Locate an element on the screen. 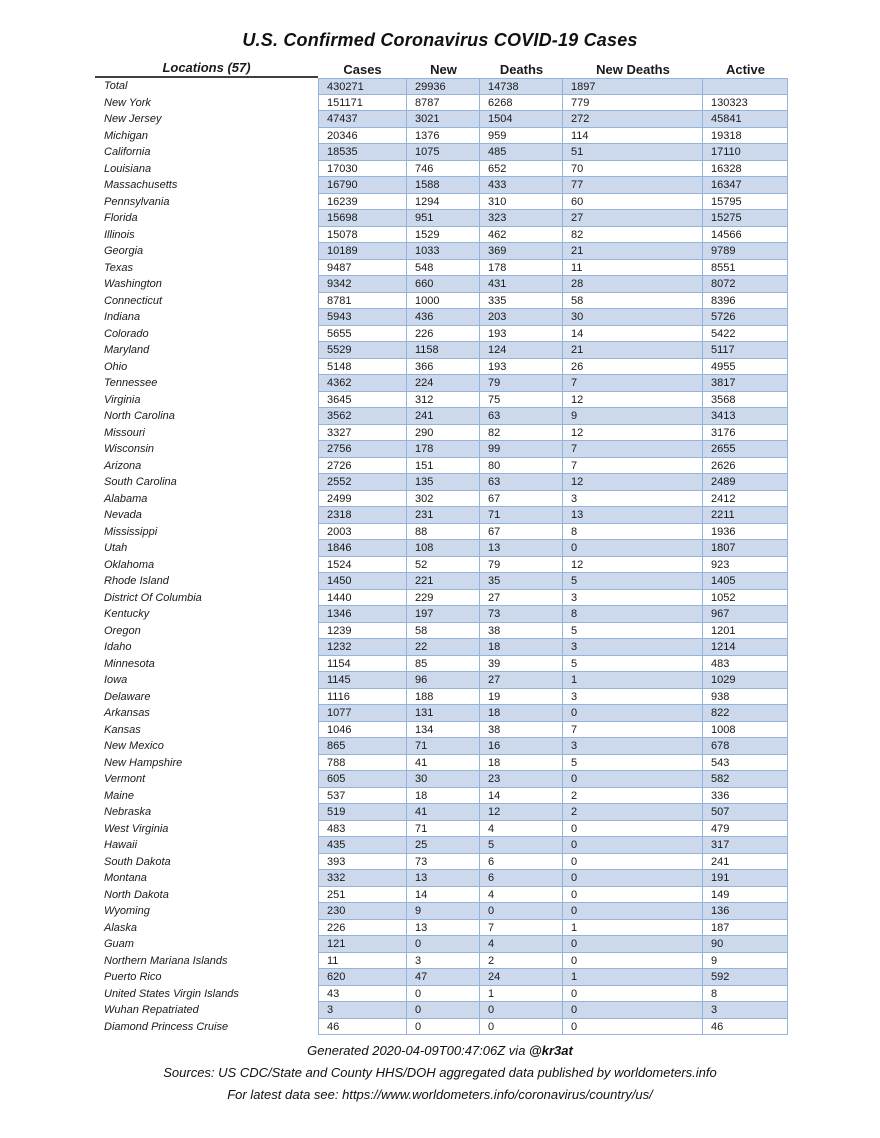 The height and width of the screenshot is (1138, 880). table-row: Rhode Island 1450 221 35 5 1405 is located at coordinates (441, 581).